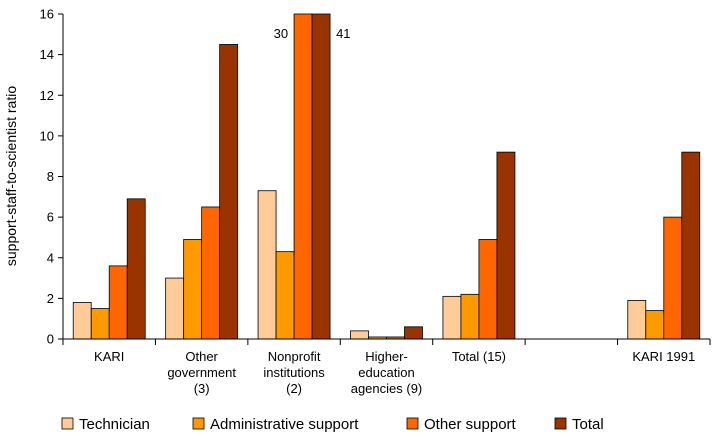  What do you see at coordinates (386, 356) in the screenshot?
I see `category-label: Higher-` at bounding box center [386, 356].